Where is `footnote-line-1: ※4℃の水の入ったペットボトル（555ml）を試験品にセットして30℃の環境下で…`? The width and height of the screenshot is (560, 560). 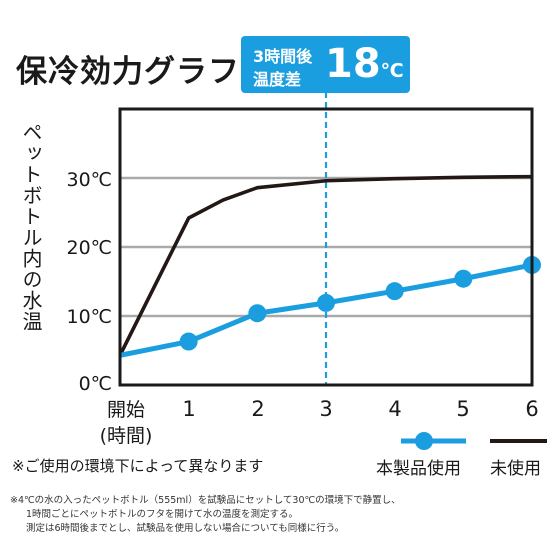
footnote-line-1: ※4℃の水の入ったペットボトル（555ml）を試験品にセットして30℃の環境下で… is located at coordinates (205, 500).